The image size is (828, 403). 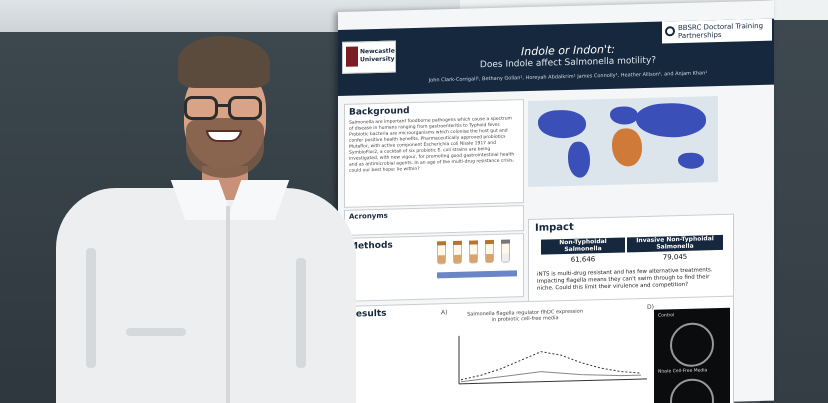 I want to click on colony-ring-bottom, so click(x=692, y=390).